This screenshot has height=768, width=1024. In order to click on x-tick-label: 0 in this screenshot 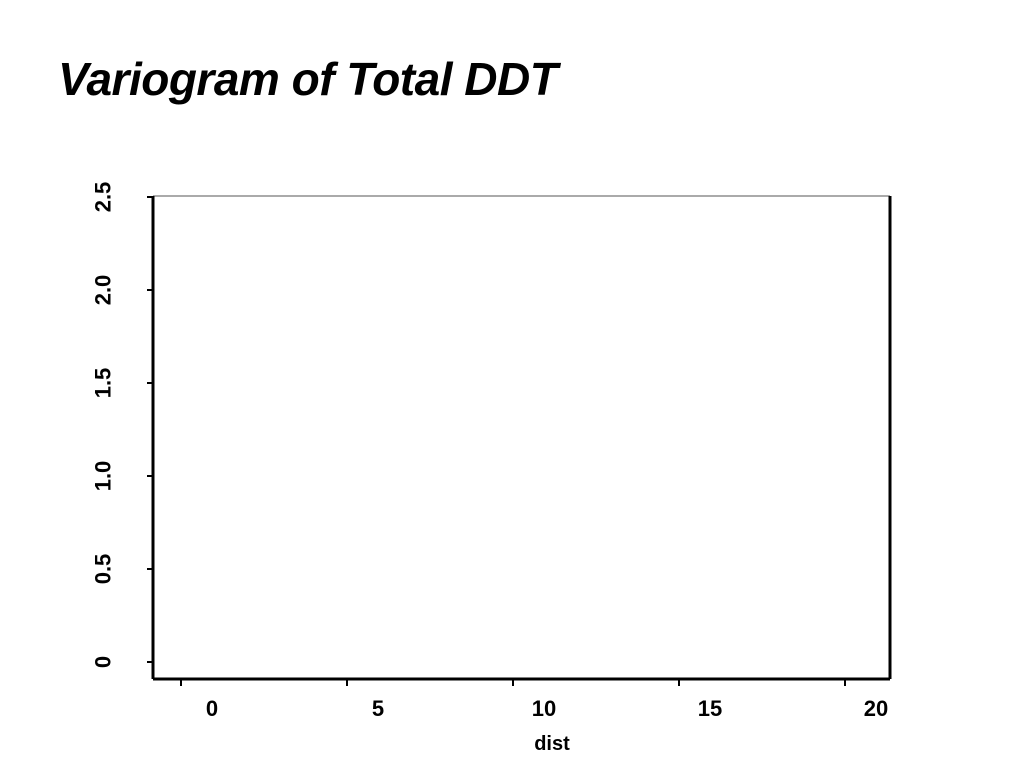, I will do `click(212, 708)`.